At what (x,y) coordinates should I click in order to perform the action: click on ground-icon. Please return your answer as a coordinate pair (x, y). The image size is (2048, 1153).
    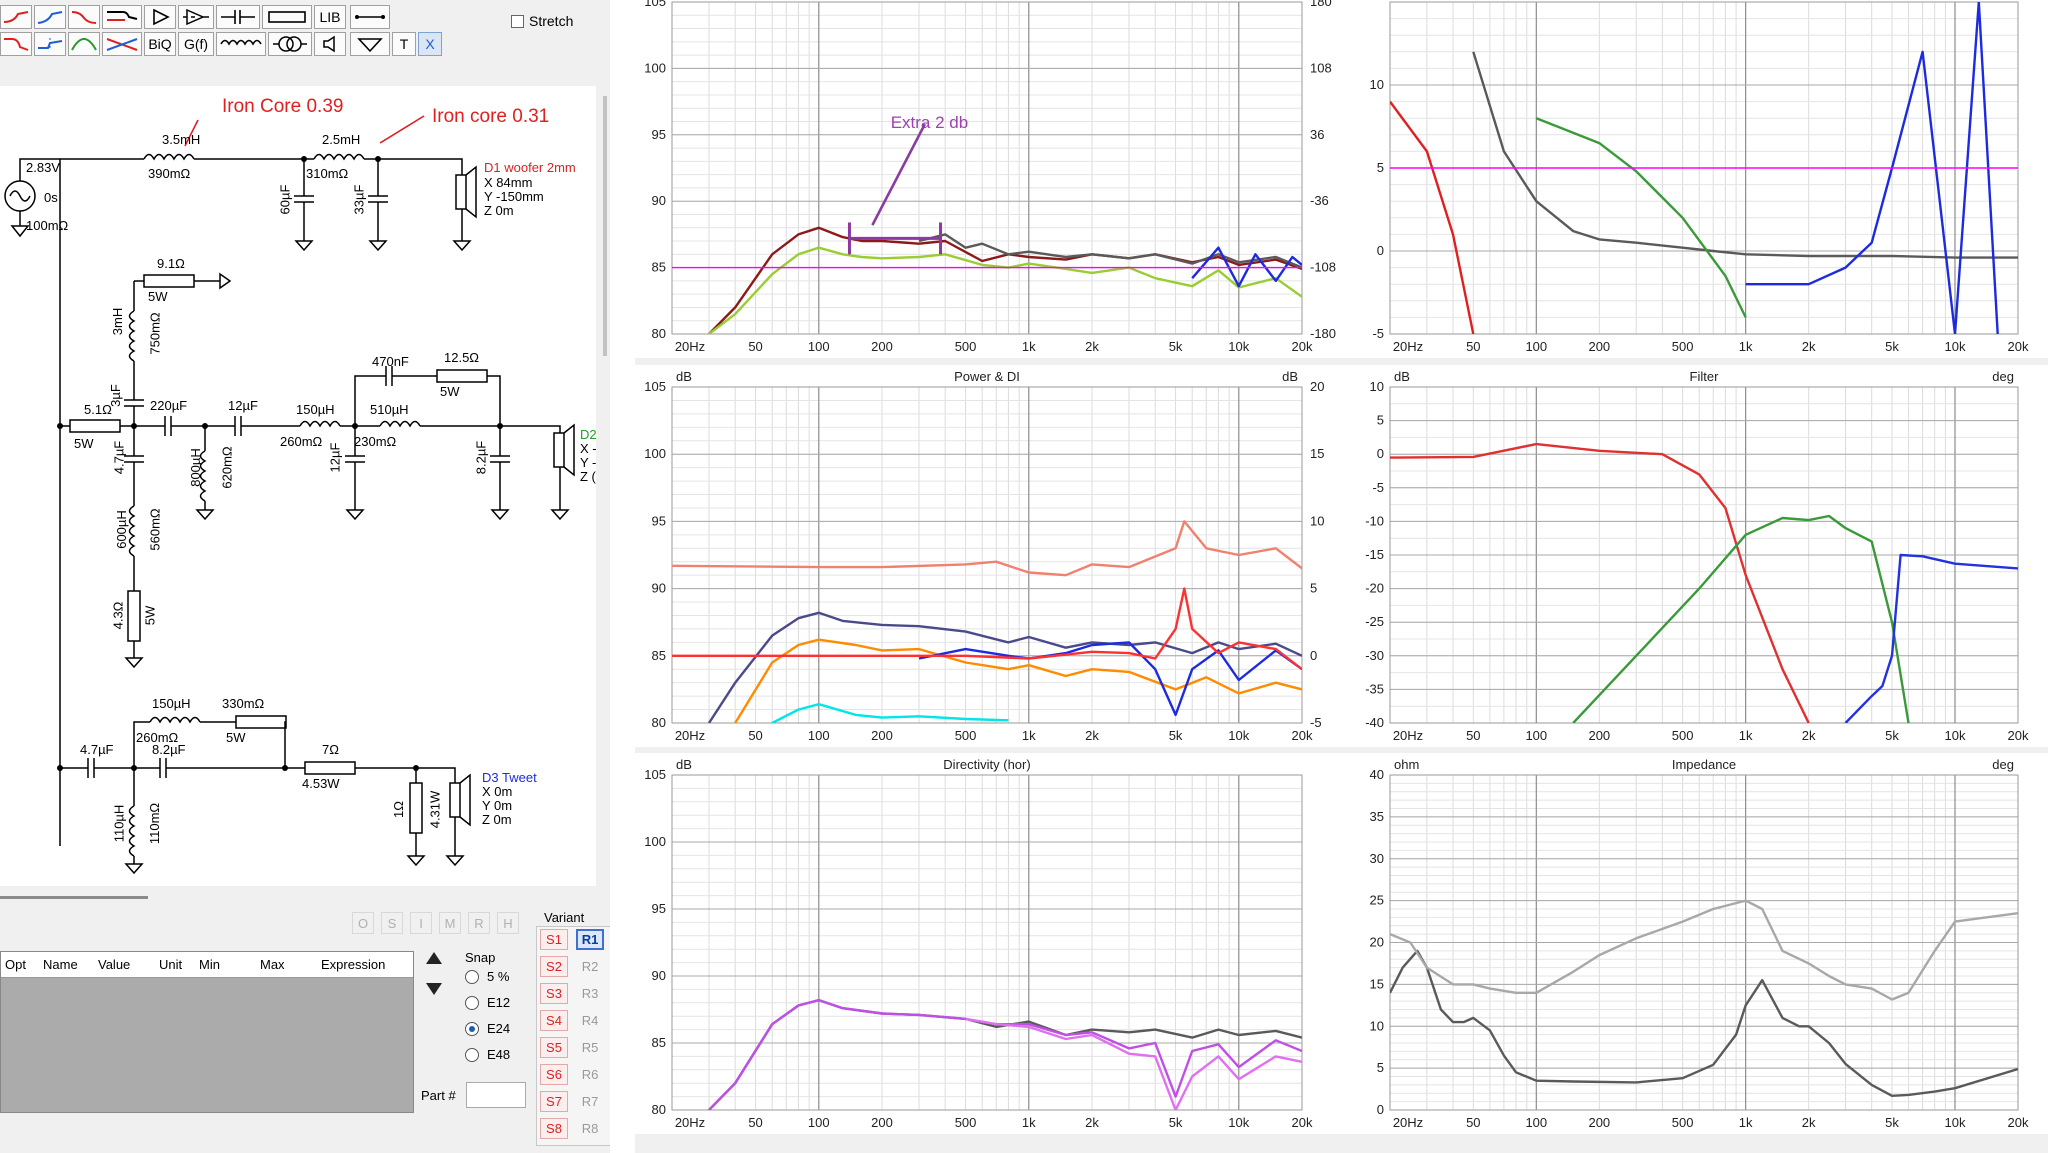
    Looking at the image, I should click on (370, 44).